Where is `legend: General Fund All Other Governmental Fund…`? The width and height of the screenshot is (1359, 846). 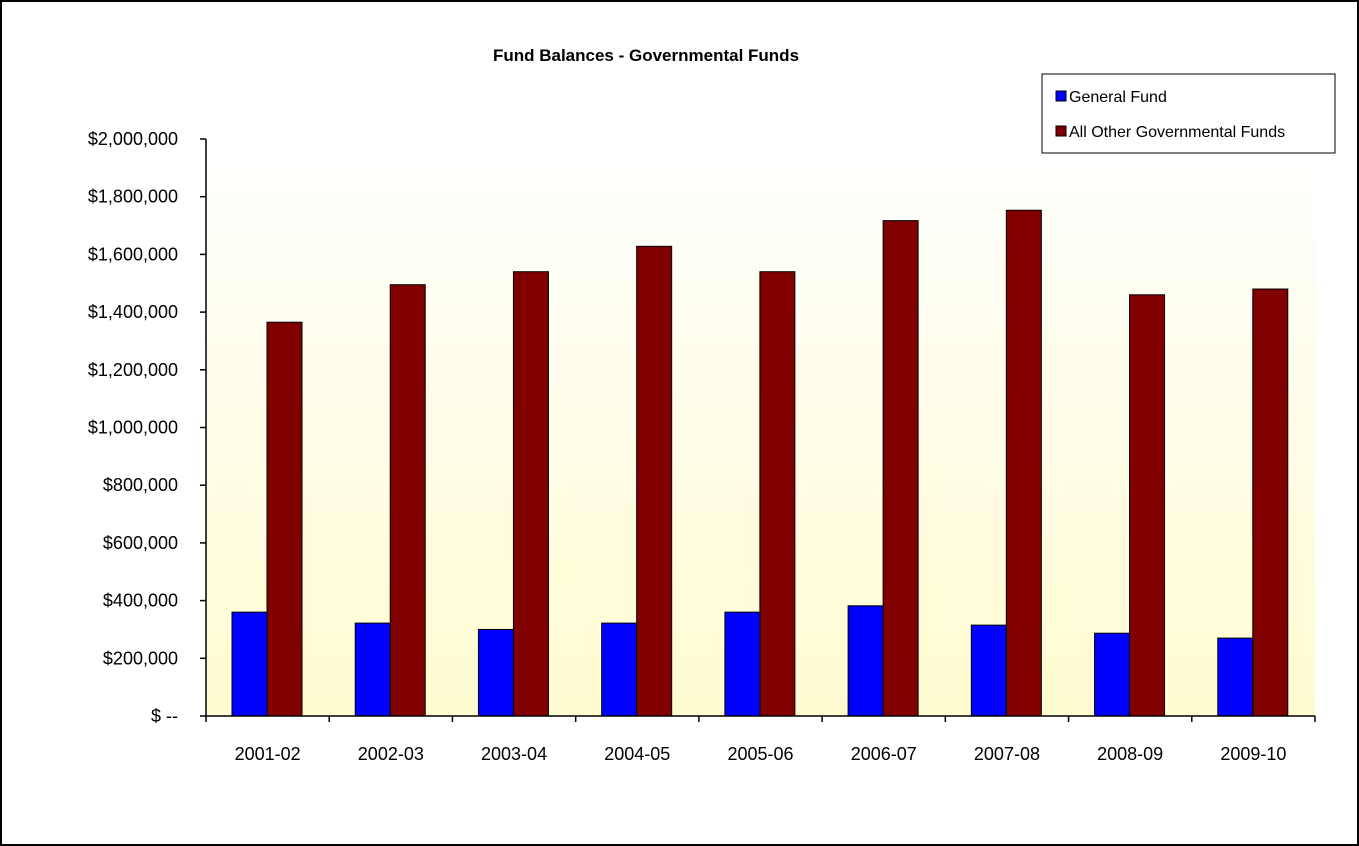 legend: General Fund All Other Governmental Fund… is located at coordinates (1188, 113).